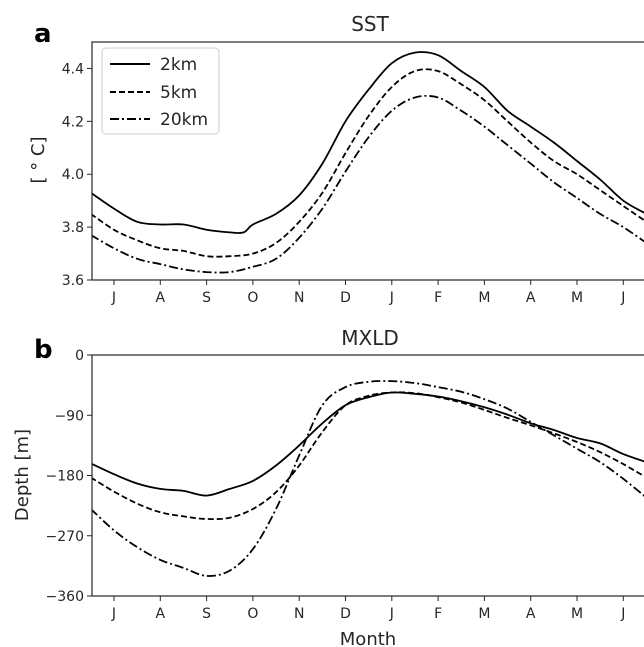  What do you see at coordinates (38, 159) in the screenshot?
I see `panel-a-ylabel: [ ° C]` at bounding box center [38, 159].